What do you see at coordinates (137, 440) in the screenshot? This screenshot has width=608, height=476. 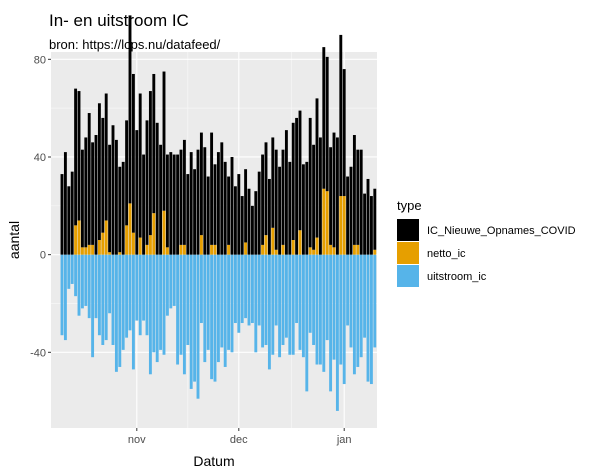 I see `x-tick-label: nov` at bounding box center [137, 440].